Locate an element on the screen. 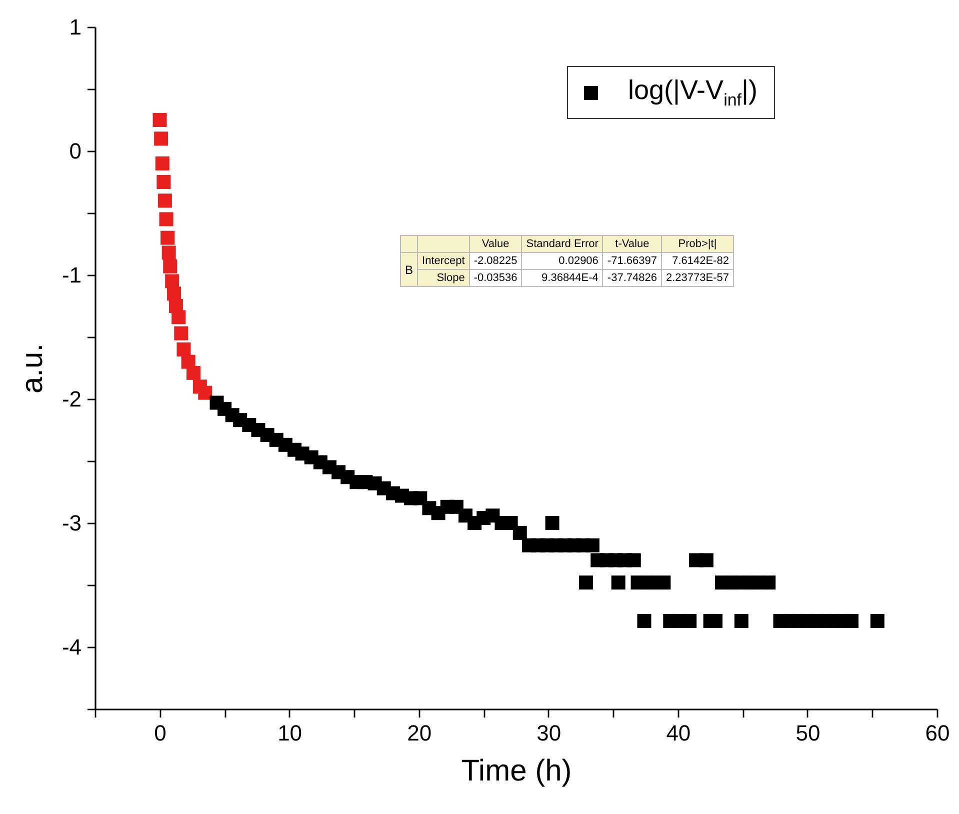 The image size is (959, 814). x-tick-label: 10 is located at coordinates (290, 733).